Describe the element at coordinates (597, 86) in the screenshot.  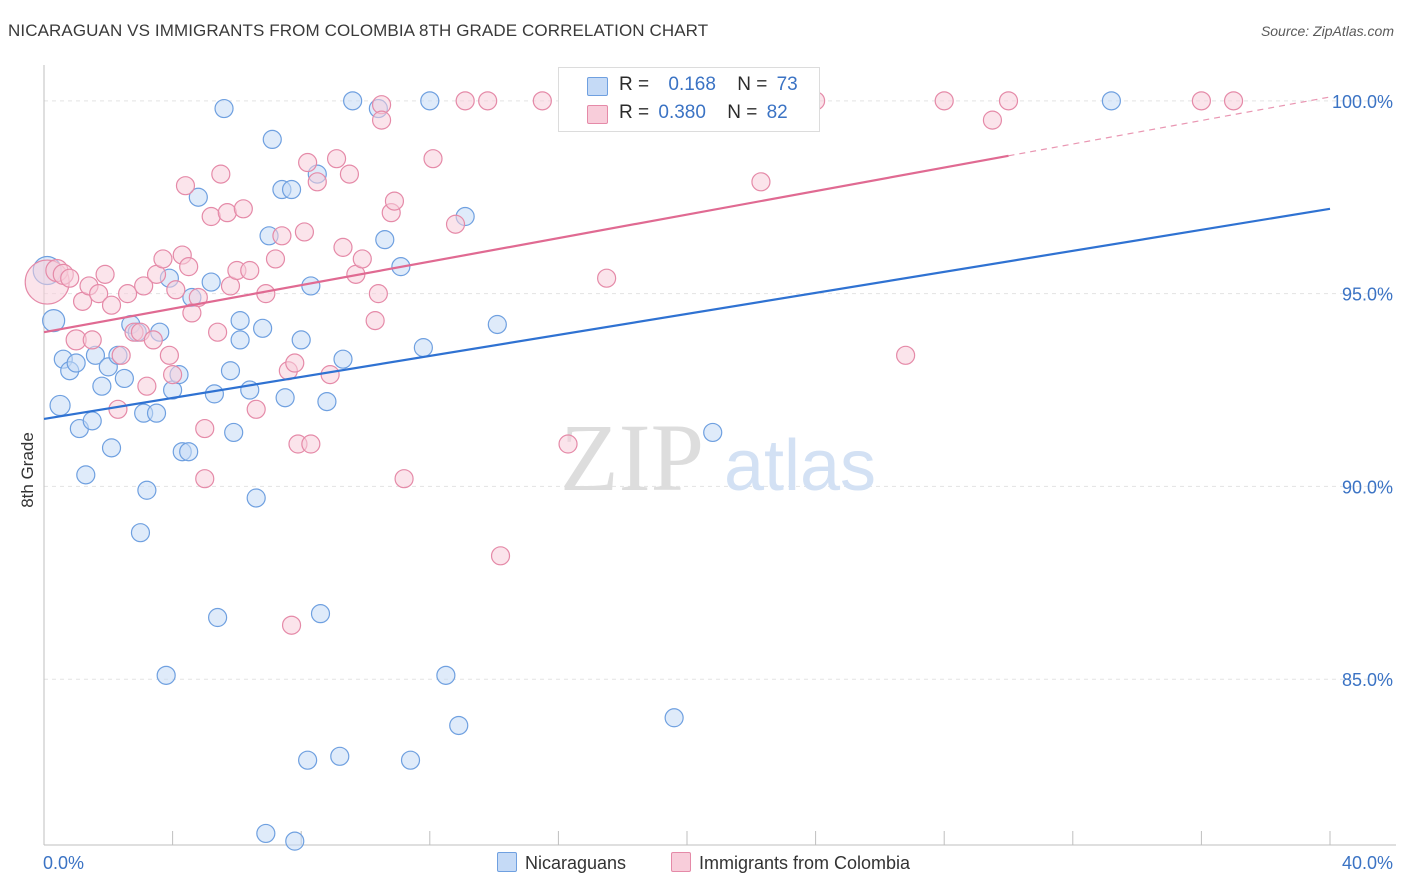
I see `legend-swatch-blue` at that location.